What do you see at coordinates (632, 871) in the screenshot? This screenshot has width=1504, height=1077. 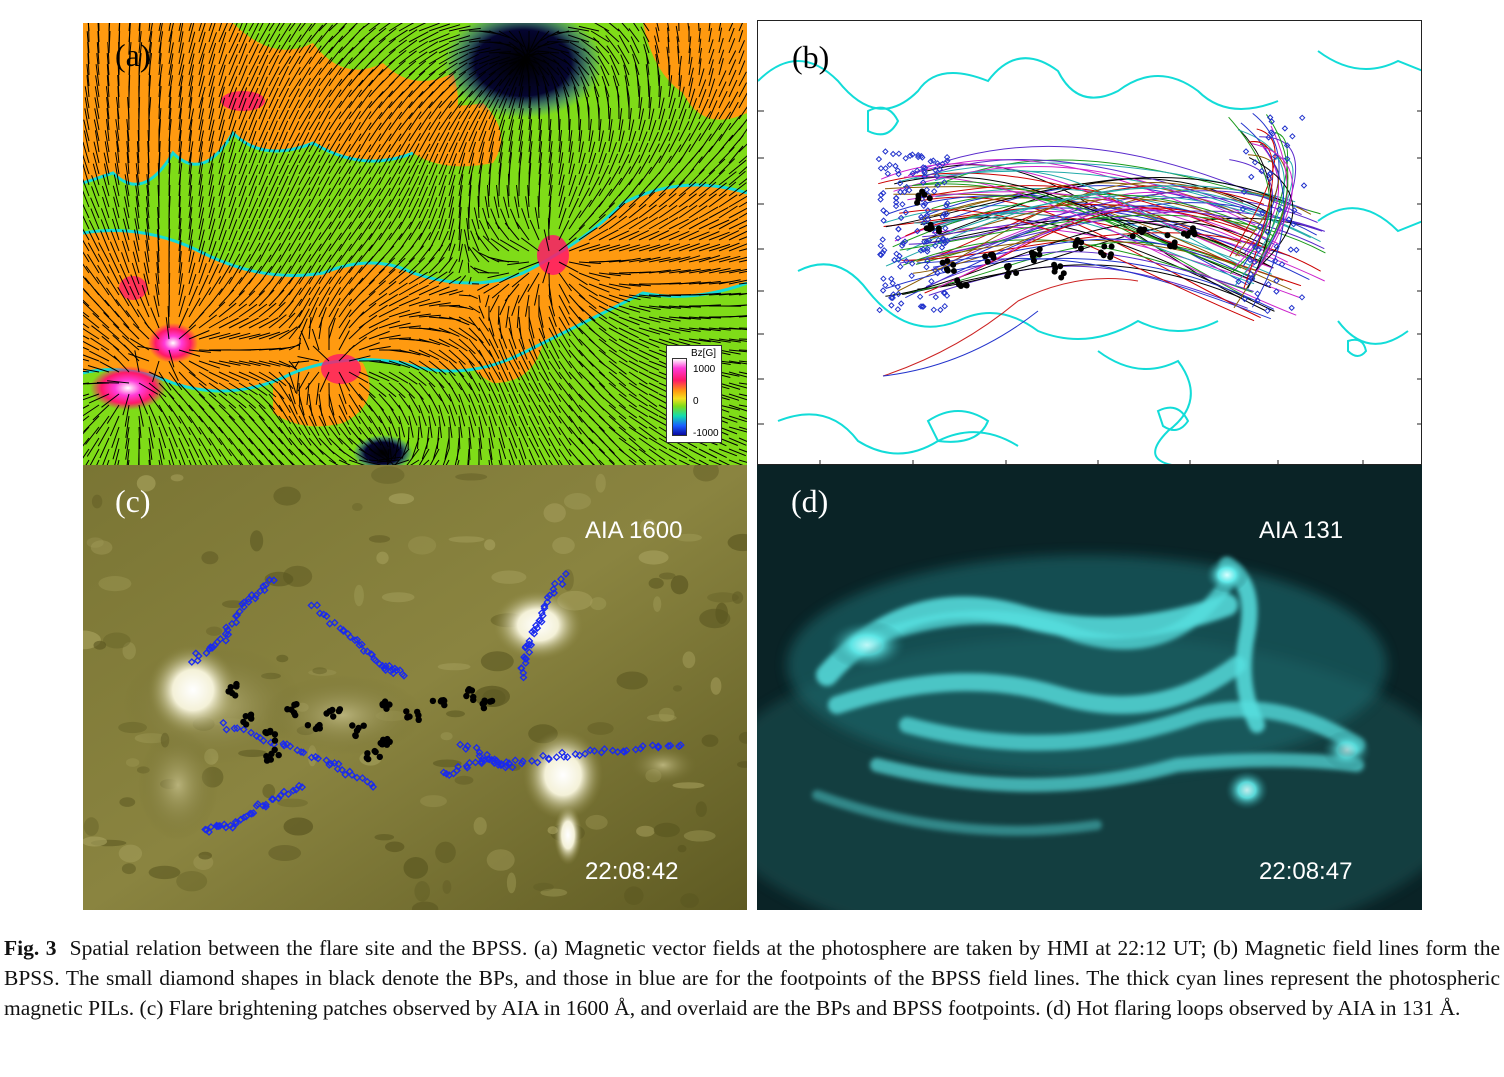 I see `timestamp-label-c: 22:08:42` at bounding box center [632, 871].